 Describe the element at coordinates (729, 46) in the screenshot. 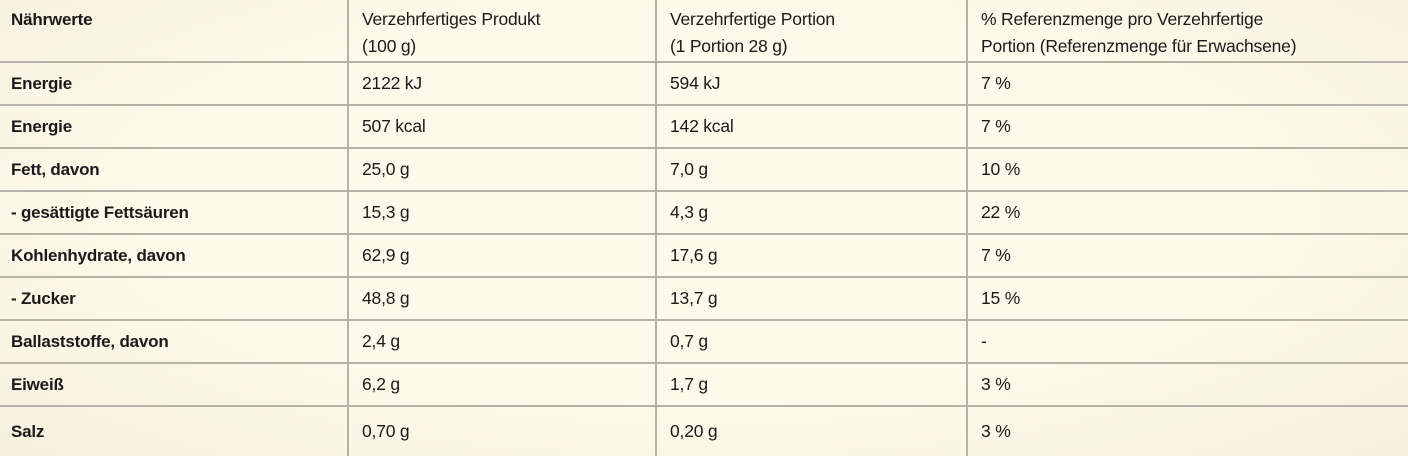

I see `header-portion-line2: (1 Portion 28 g)` at that location.